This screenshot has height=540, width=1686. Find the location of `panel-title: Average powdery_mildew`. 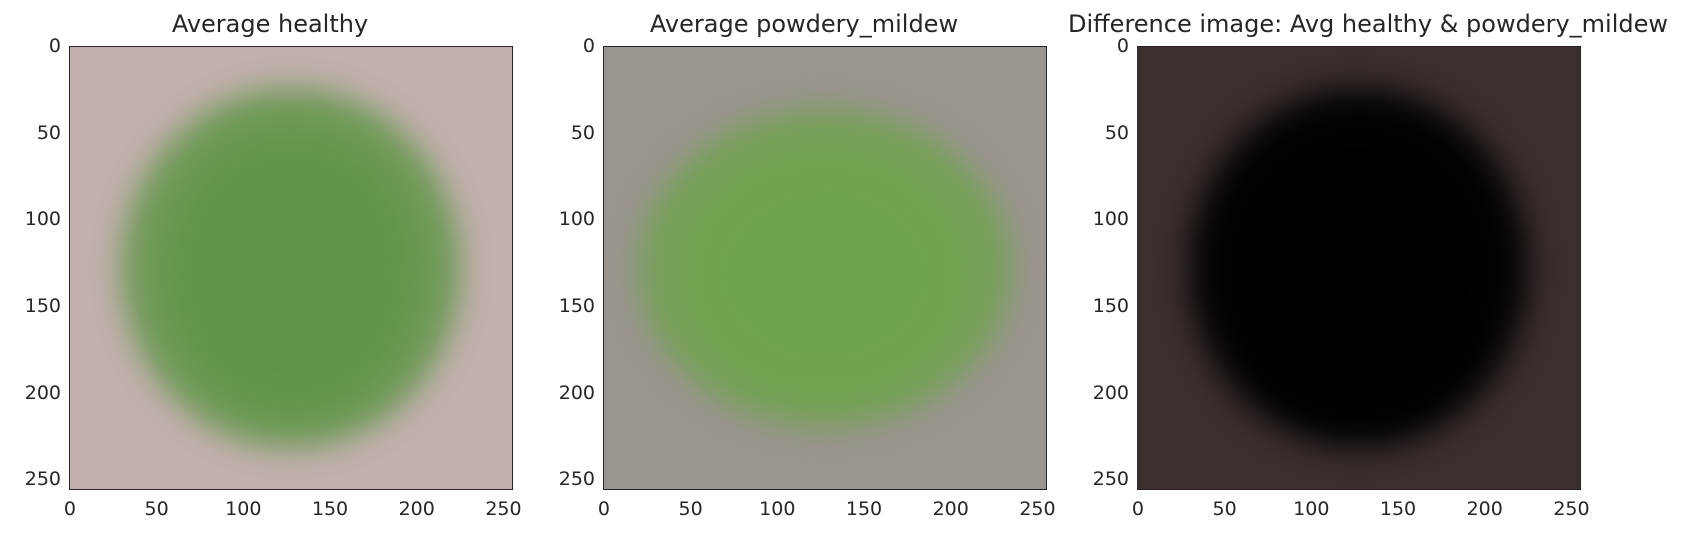

panel-title: Average powdery_mildew is located at coordinates (804, 24).